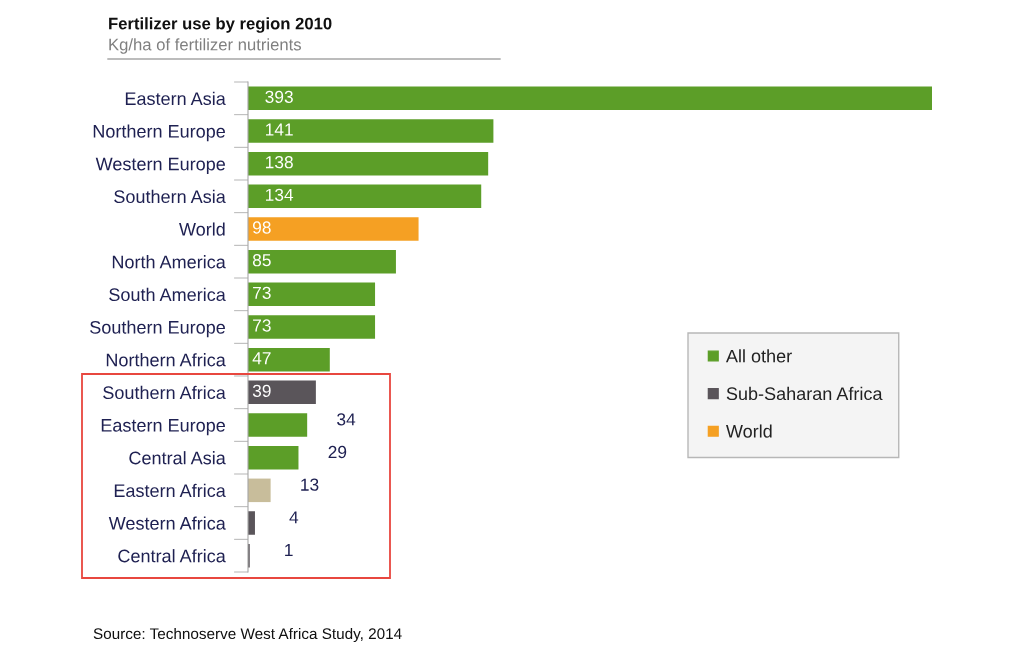 The image size is (1024, 659). I want to click on data-label: 141, so click(279, 129).